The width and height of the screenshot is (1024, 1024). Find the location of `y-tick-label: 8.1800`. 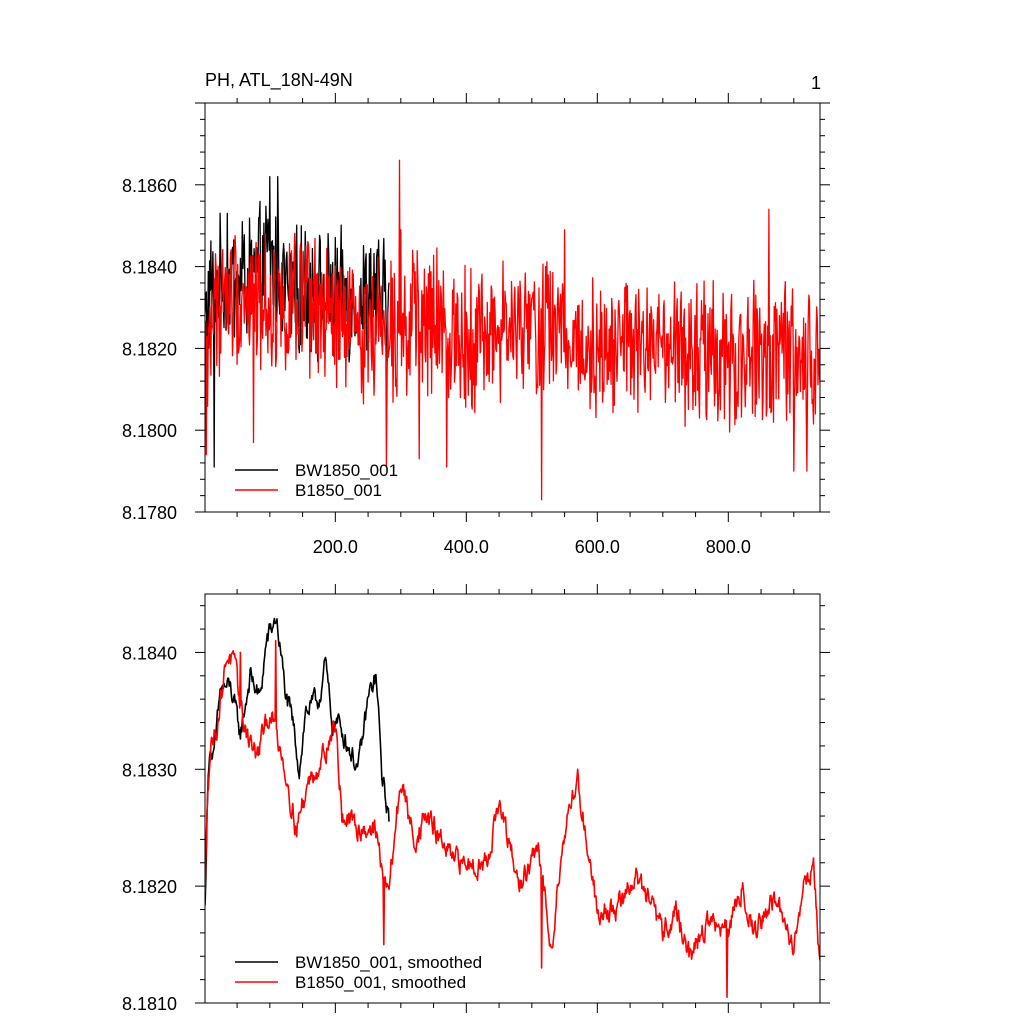

y-tick-label: 8.1800 is located at coordinates (149, 431).